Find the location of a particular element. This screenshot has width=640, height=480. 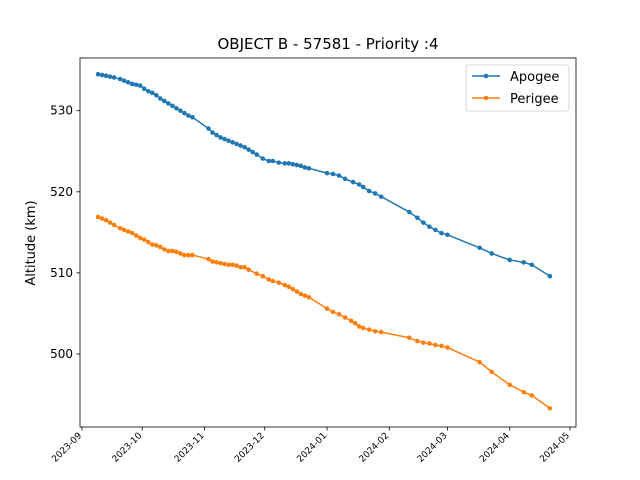

chart-title: OBJECT B - 57581 - Priority :4 is located at coordinates (327, 44).